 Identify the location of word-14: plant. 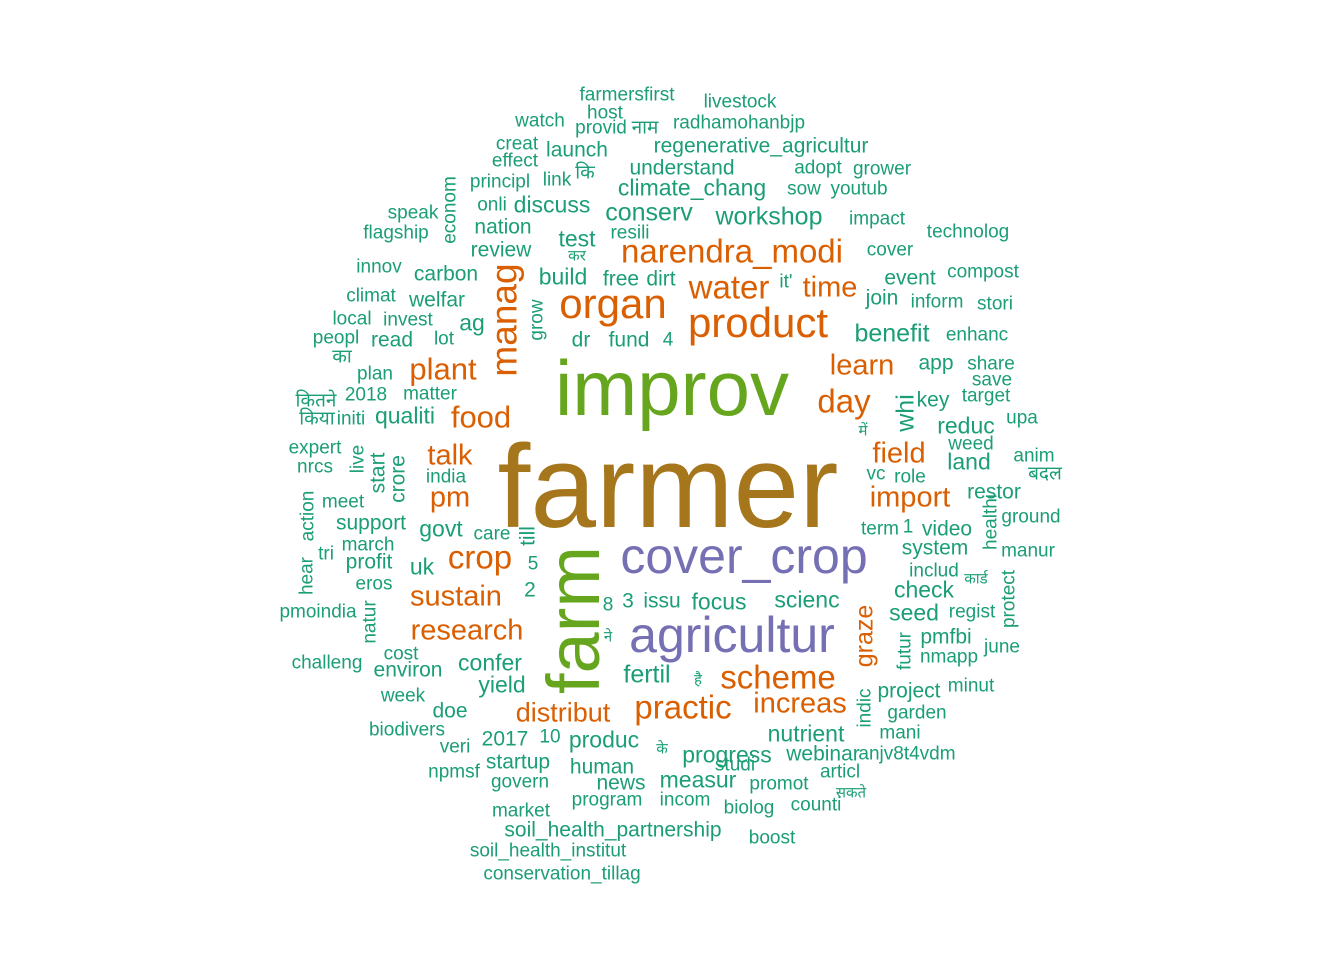
(443, 369).